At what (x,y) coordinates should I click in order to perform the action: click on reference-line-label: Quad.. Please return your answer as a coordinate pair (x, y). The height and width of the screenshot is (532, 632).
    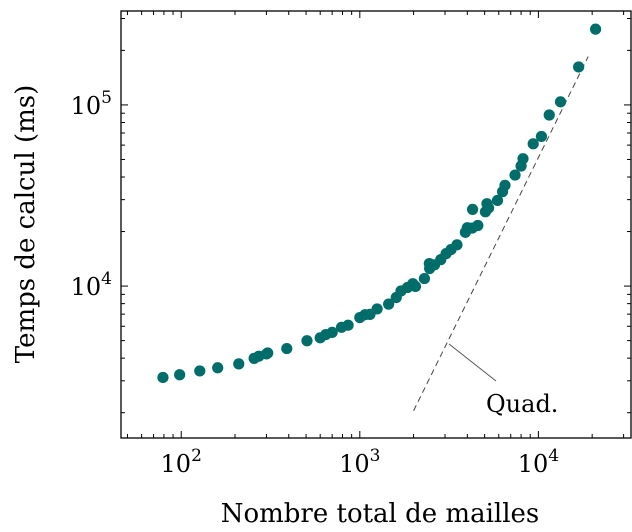
    Looking at the image, I should click on (522, 404).